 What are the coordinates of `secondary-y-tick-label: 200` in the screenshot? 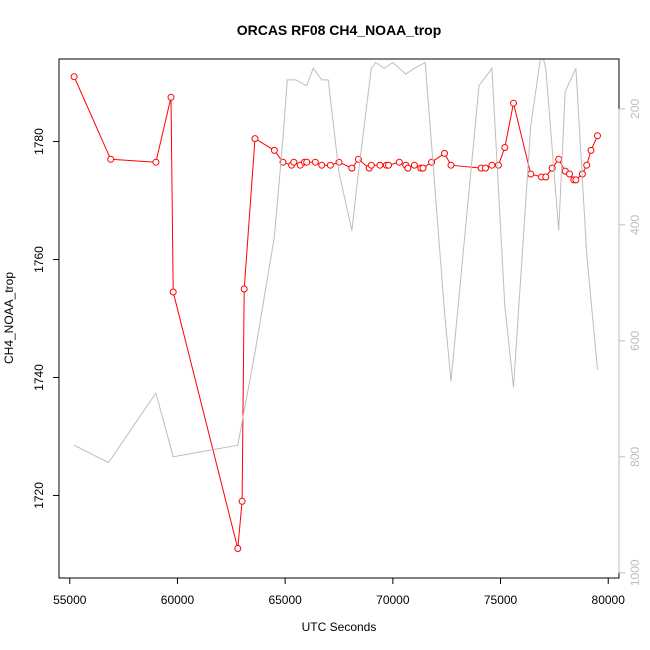 It's located at (635, 109).